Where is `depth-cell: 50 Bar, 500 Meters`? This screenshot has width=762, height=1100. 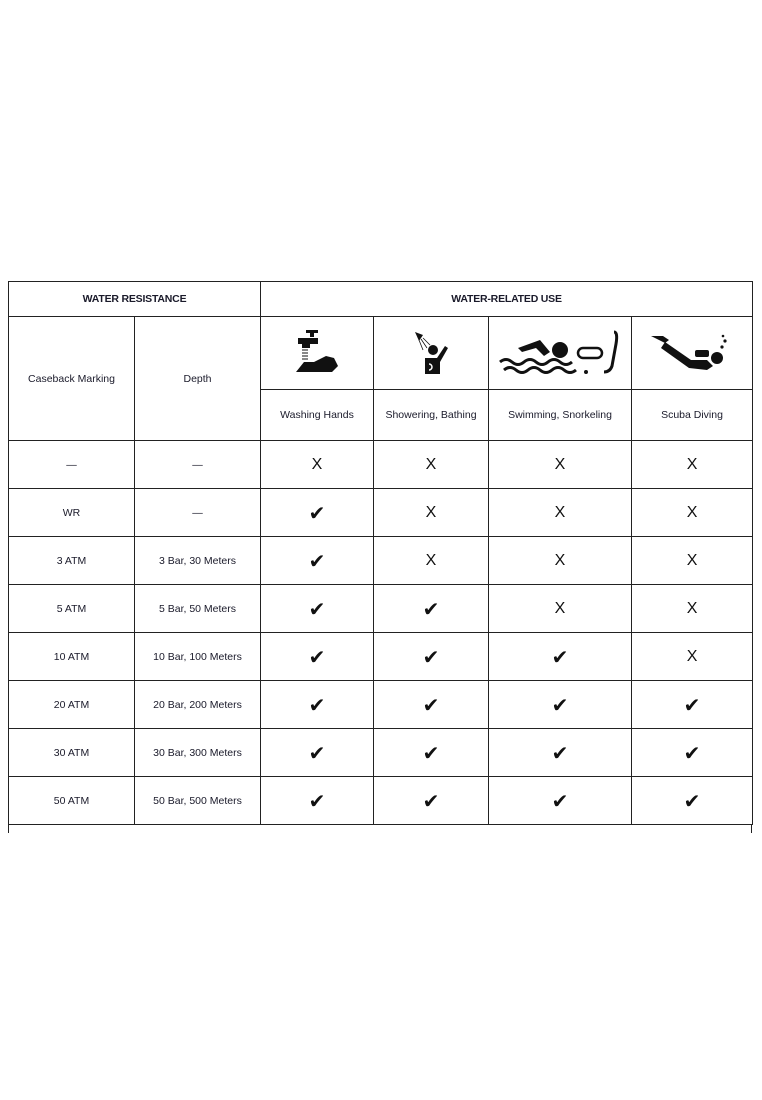
depth-cell: 50 Bar, 500 Meters is located at coordinates (197, 800).